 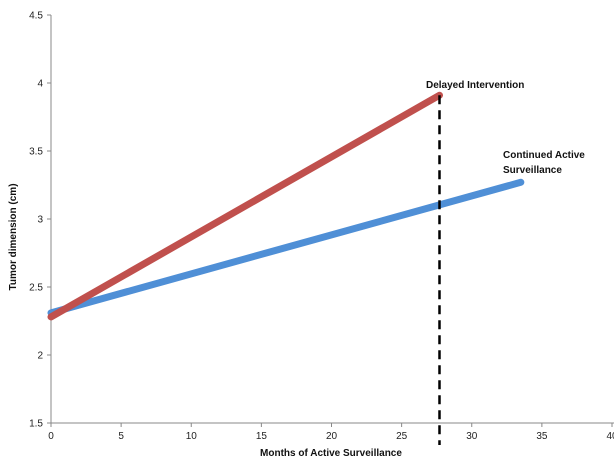 I want to click on x-tick-label: 35, so click(x=542, y=436).